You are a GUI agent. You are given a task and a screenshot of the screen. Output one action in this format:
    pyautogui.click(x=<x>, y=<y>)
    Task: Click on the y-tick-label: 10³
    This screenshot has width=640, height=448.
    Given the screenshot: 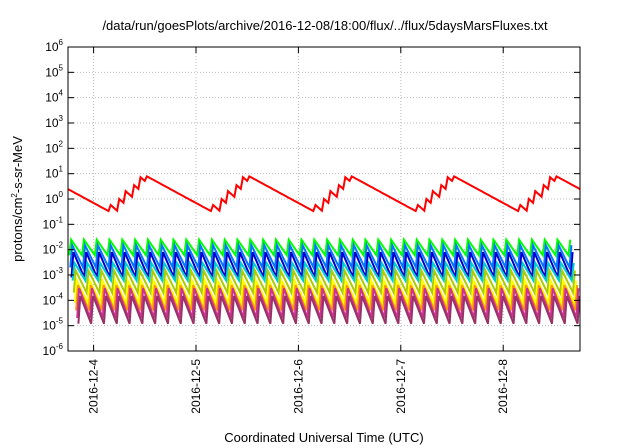 What is the action you would take?
    pyautogui.click(x=54, y=122)
    